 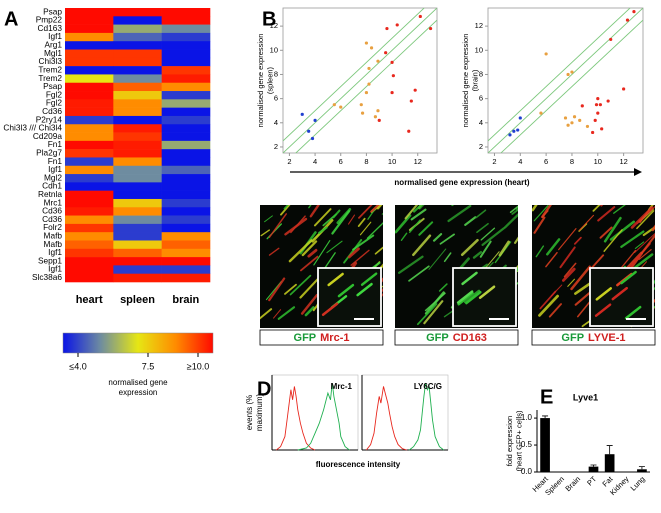 What do you see at coordinates (619, 485) in the screenshot?
I see `x-tick-label: Kidney` at bounding box center [619, 485].